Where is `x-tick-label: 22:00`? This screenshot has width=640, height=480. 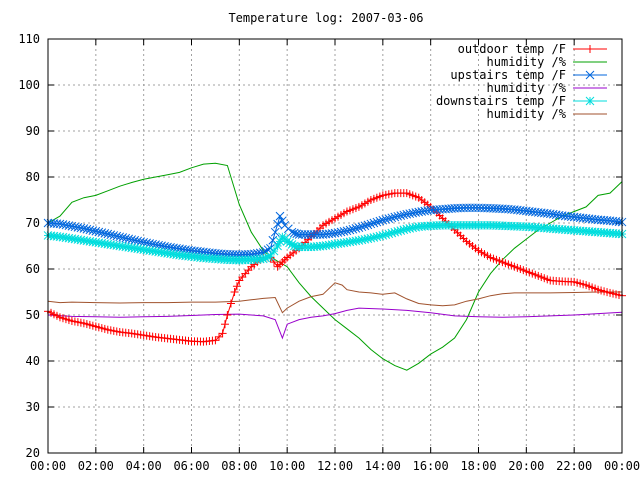
x-tick-label: 22:00 is located at coordinates (574, 466).